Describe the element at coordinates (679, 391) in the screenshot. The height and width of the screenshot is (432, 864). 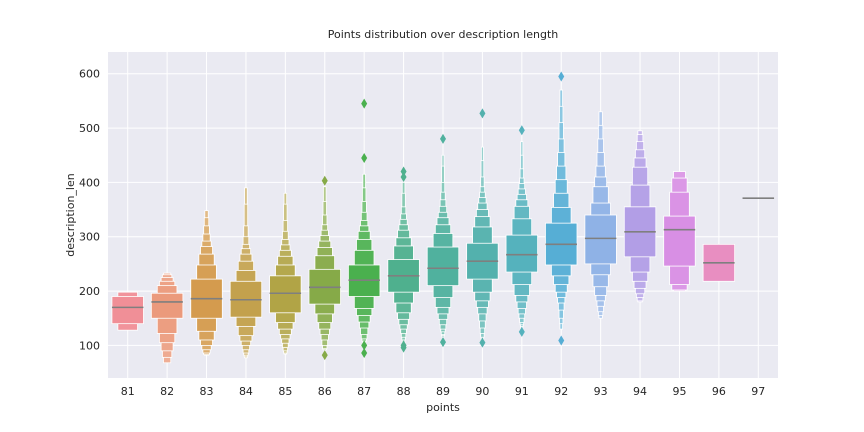
I see `x-tick-label: 95` at that location.